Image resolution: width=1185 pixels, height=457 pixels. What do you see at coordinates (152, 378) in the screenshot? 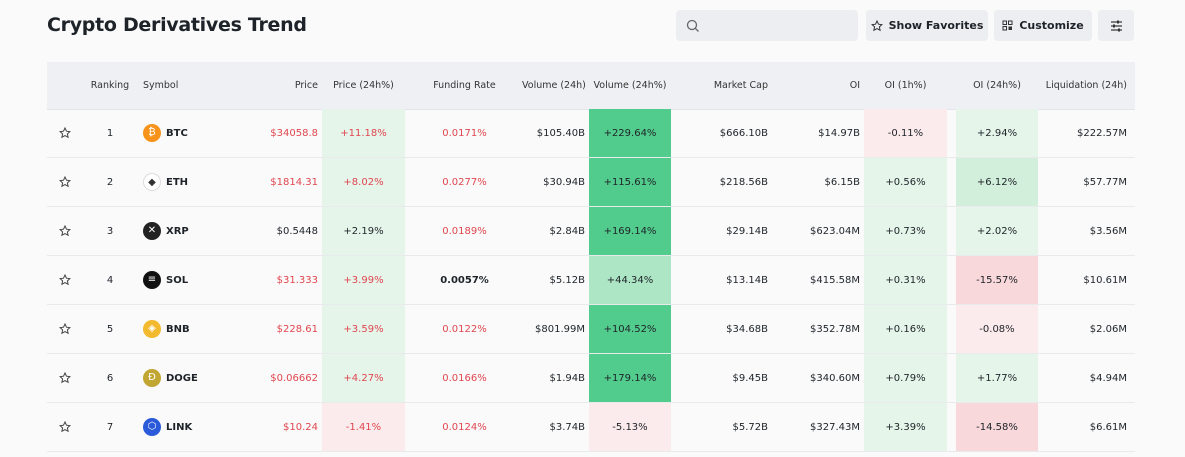
I see `coin-icon: Ð` at bounding box center [152, 378].